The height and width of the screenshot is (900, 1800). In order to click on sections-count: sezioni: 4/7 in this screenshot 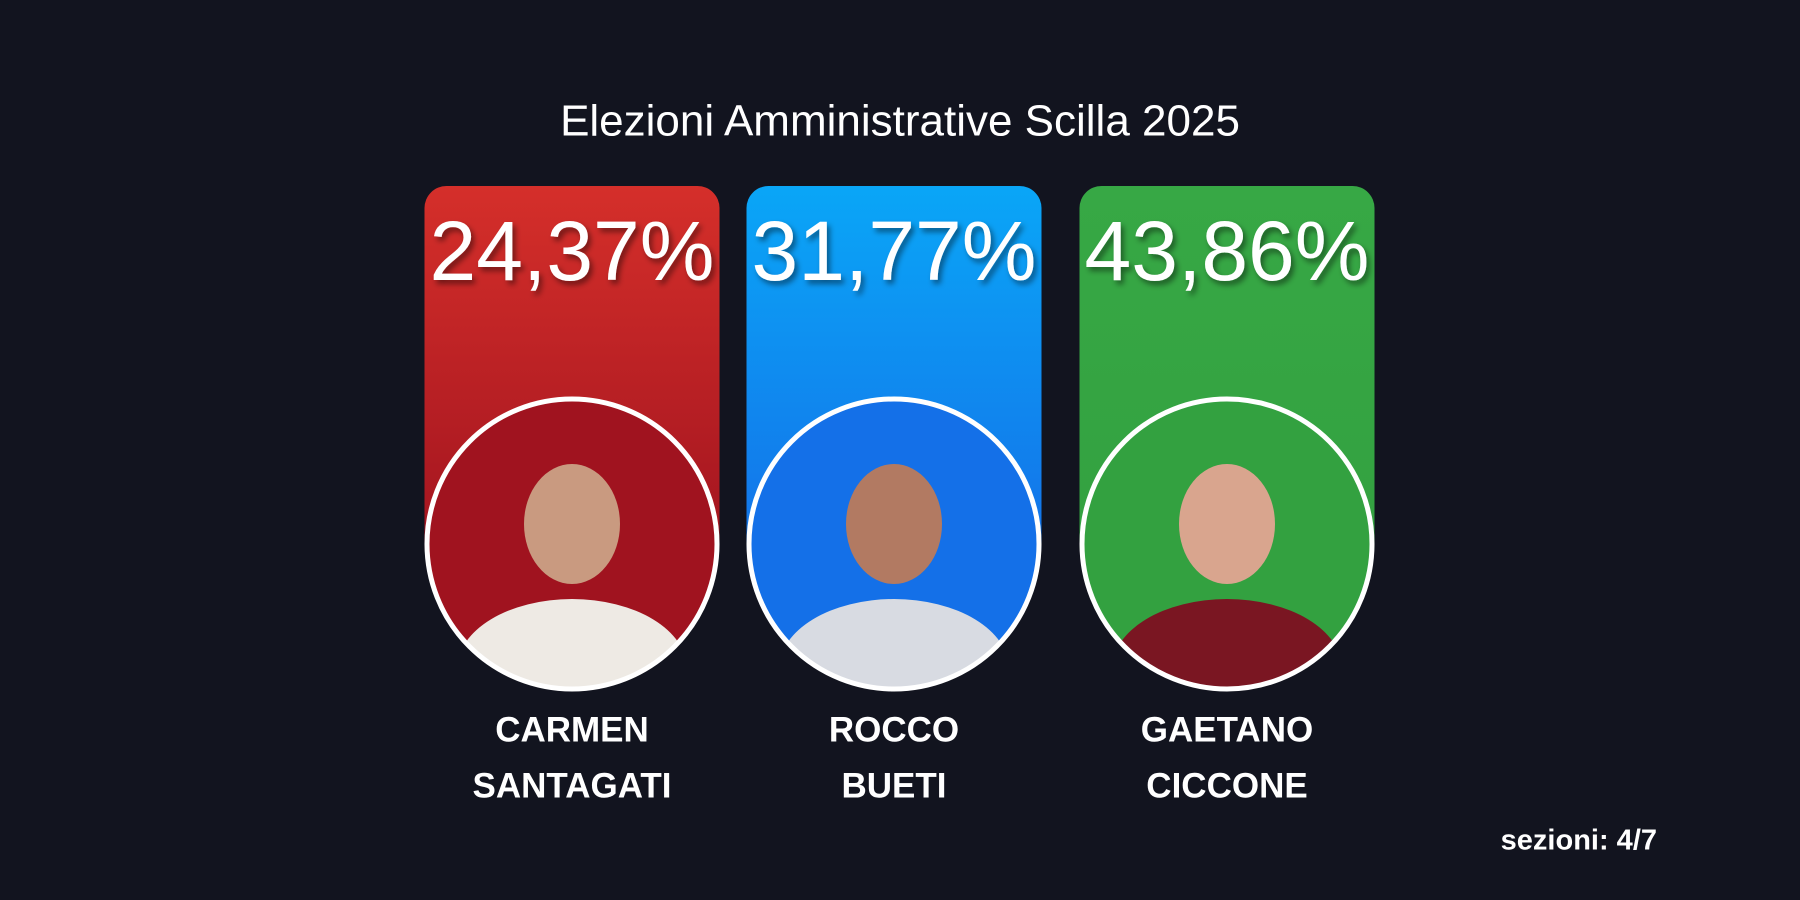, I will do `click(1579, 841)`.